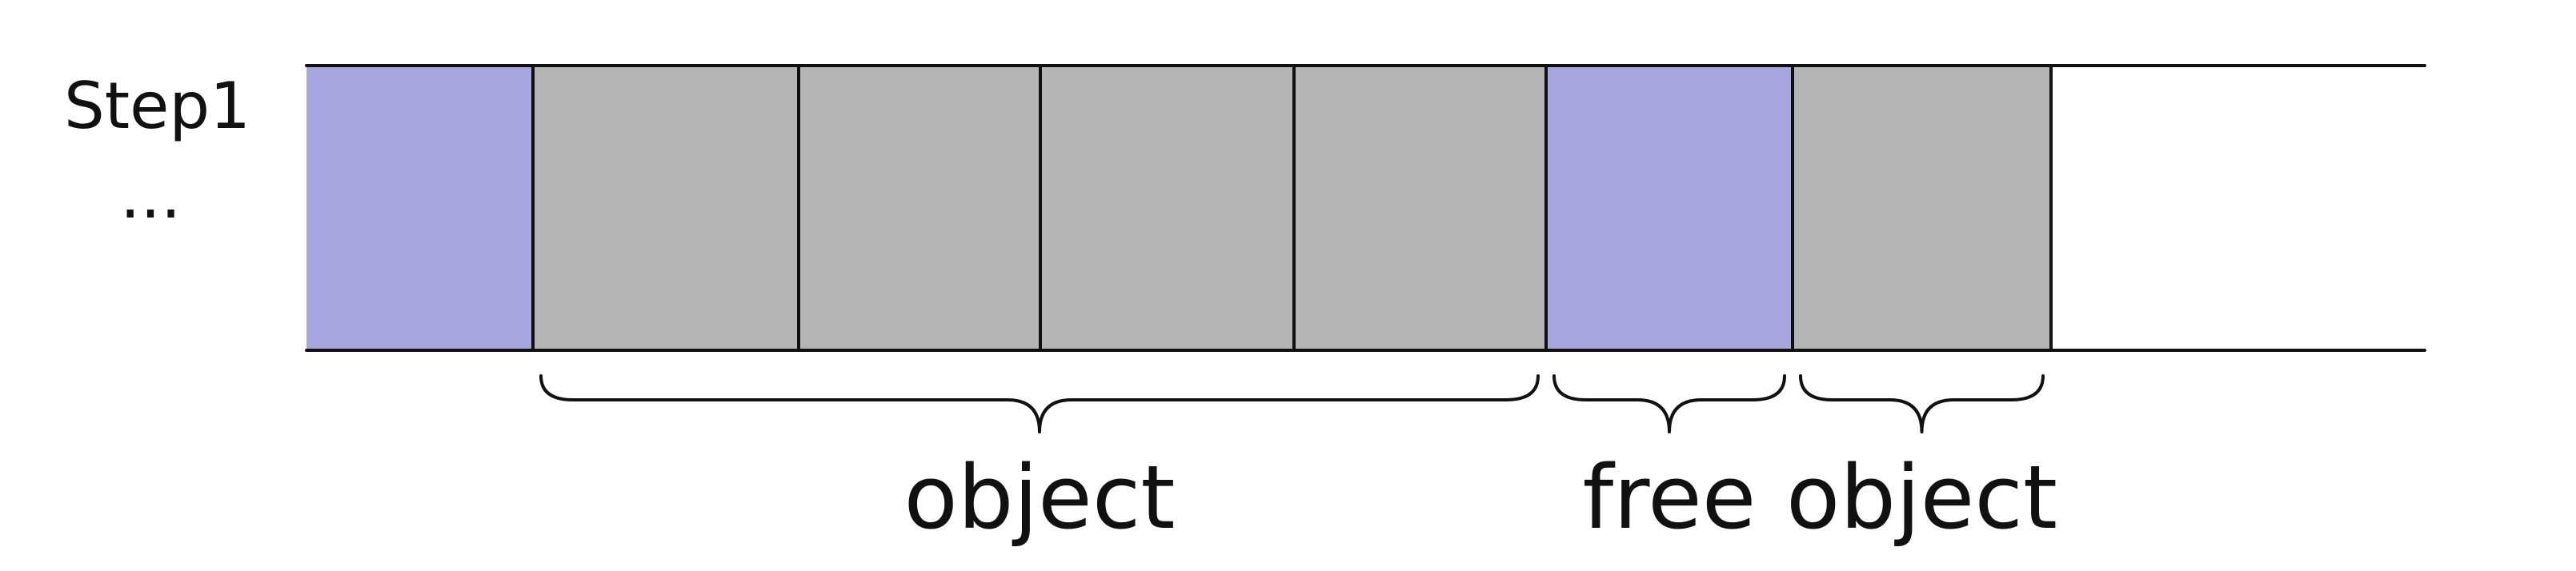 This screenshot has height=571, width=2576. What do you see at coordinates (2238, 208) in the screenshot?
I see `memory-cell-empty` at bounding box center [2238, 208].